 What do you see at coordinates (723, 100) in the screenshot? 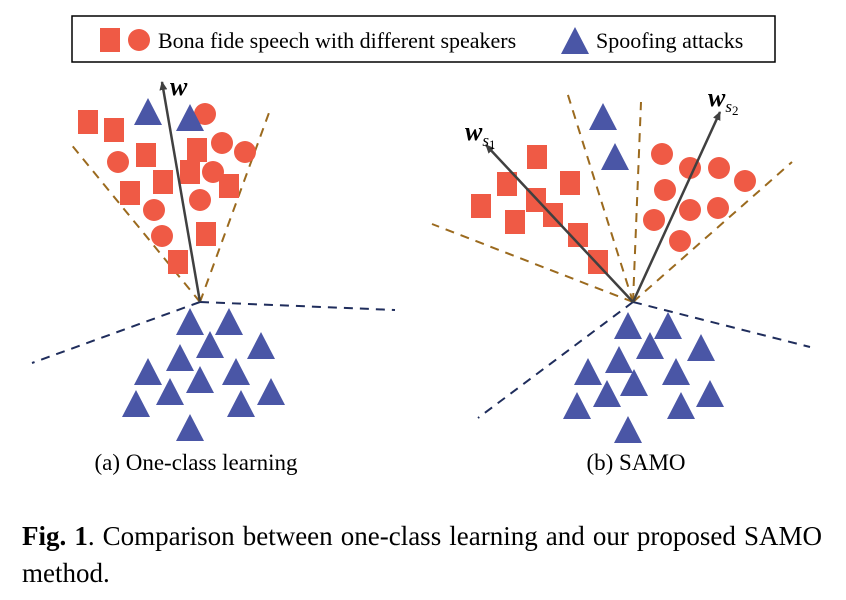
I see `panel-b-ws2-label: ws2` at bounding box center [723, 100].